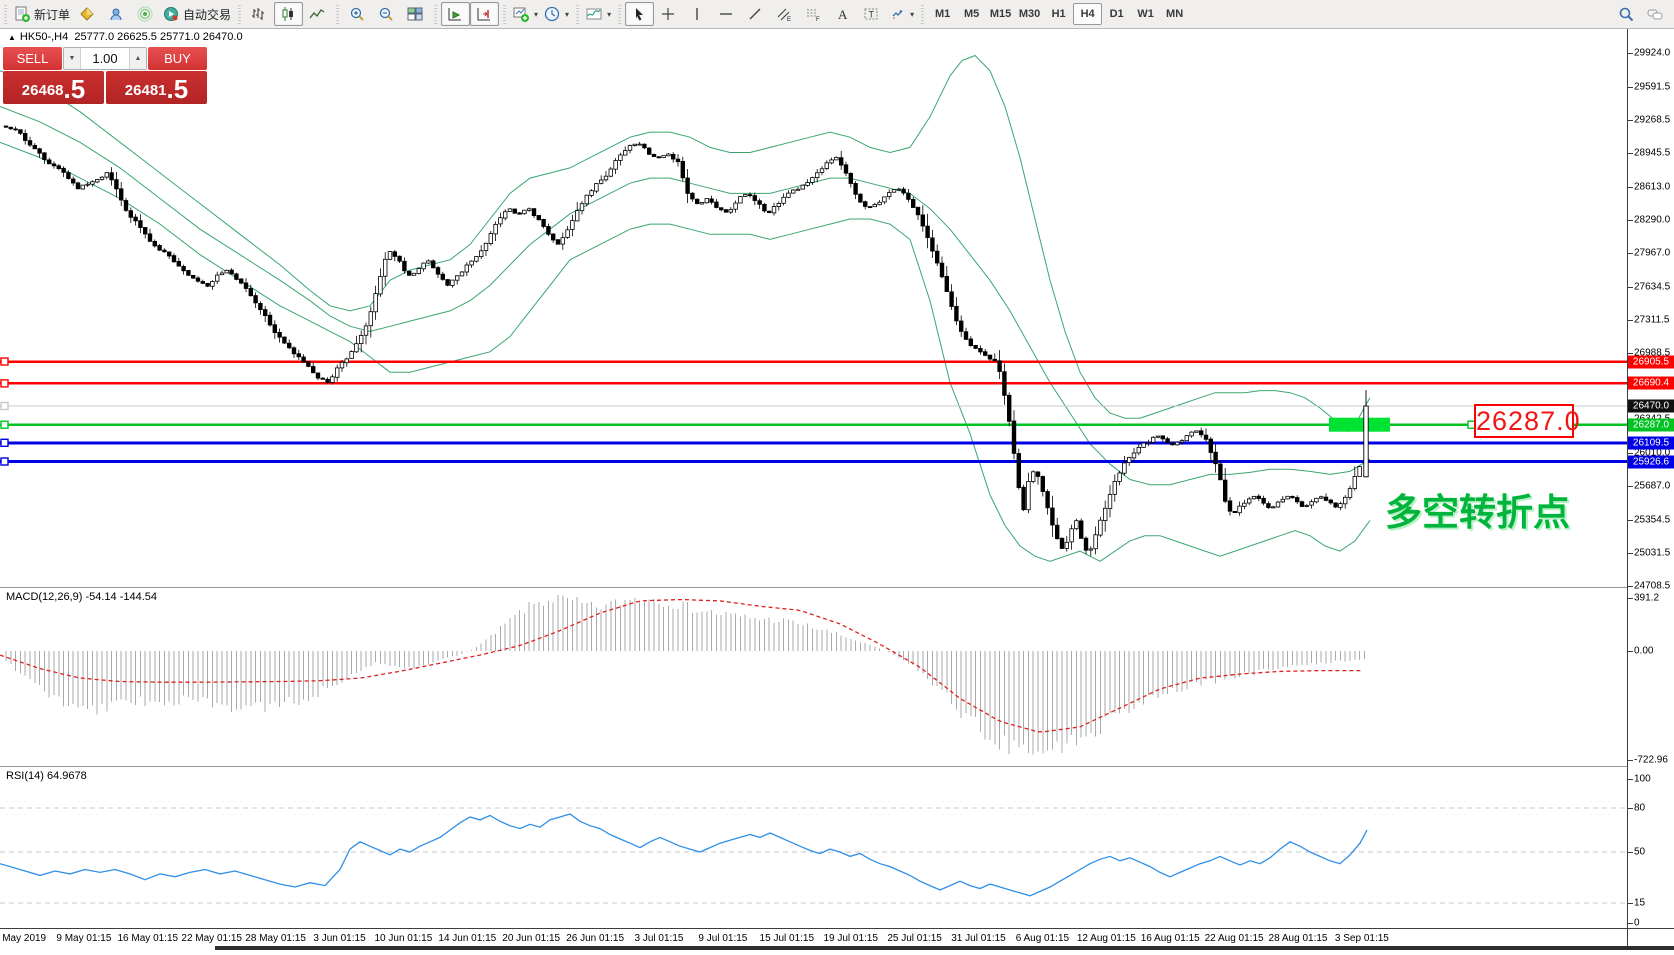 This screenshot has width=1674, height=955. What do you see at coordinates (640, 14) in the screenshot?
I see `cursor-button` at bounding box center [640, 14].